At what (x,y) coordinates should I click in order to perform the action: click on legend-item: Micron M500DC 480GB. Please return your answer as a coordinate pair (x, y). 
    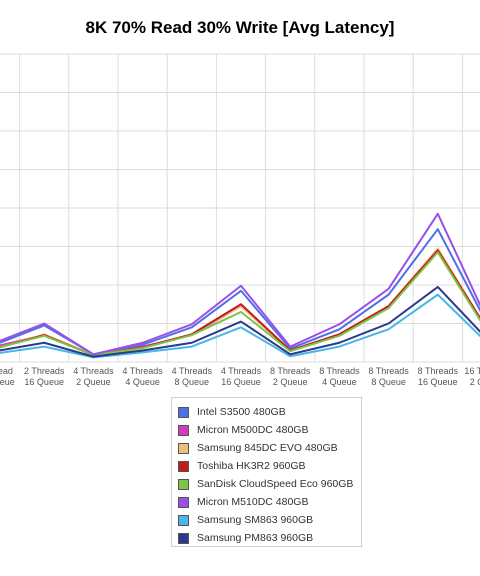
    Looking at the image, I should click on (266, 430).